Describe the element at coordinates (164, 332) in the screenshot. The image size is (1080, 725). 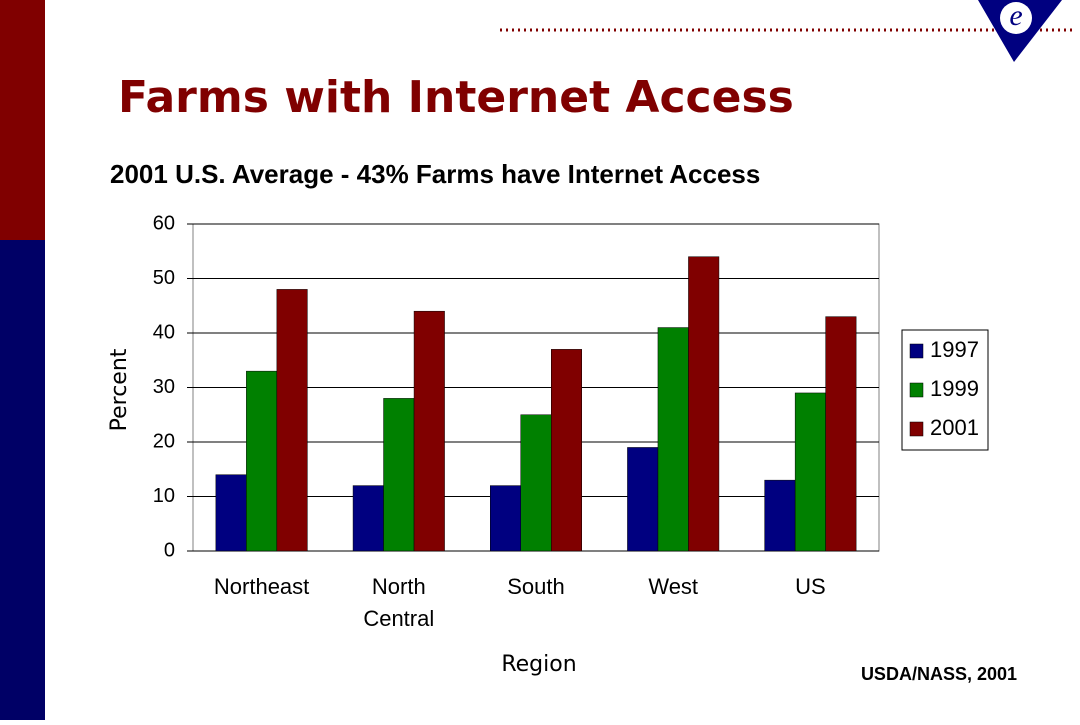
I see `y-tick-label: 40` at that location.